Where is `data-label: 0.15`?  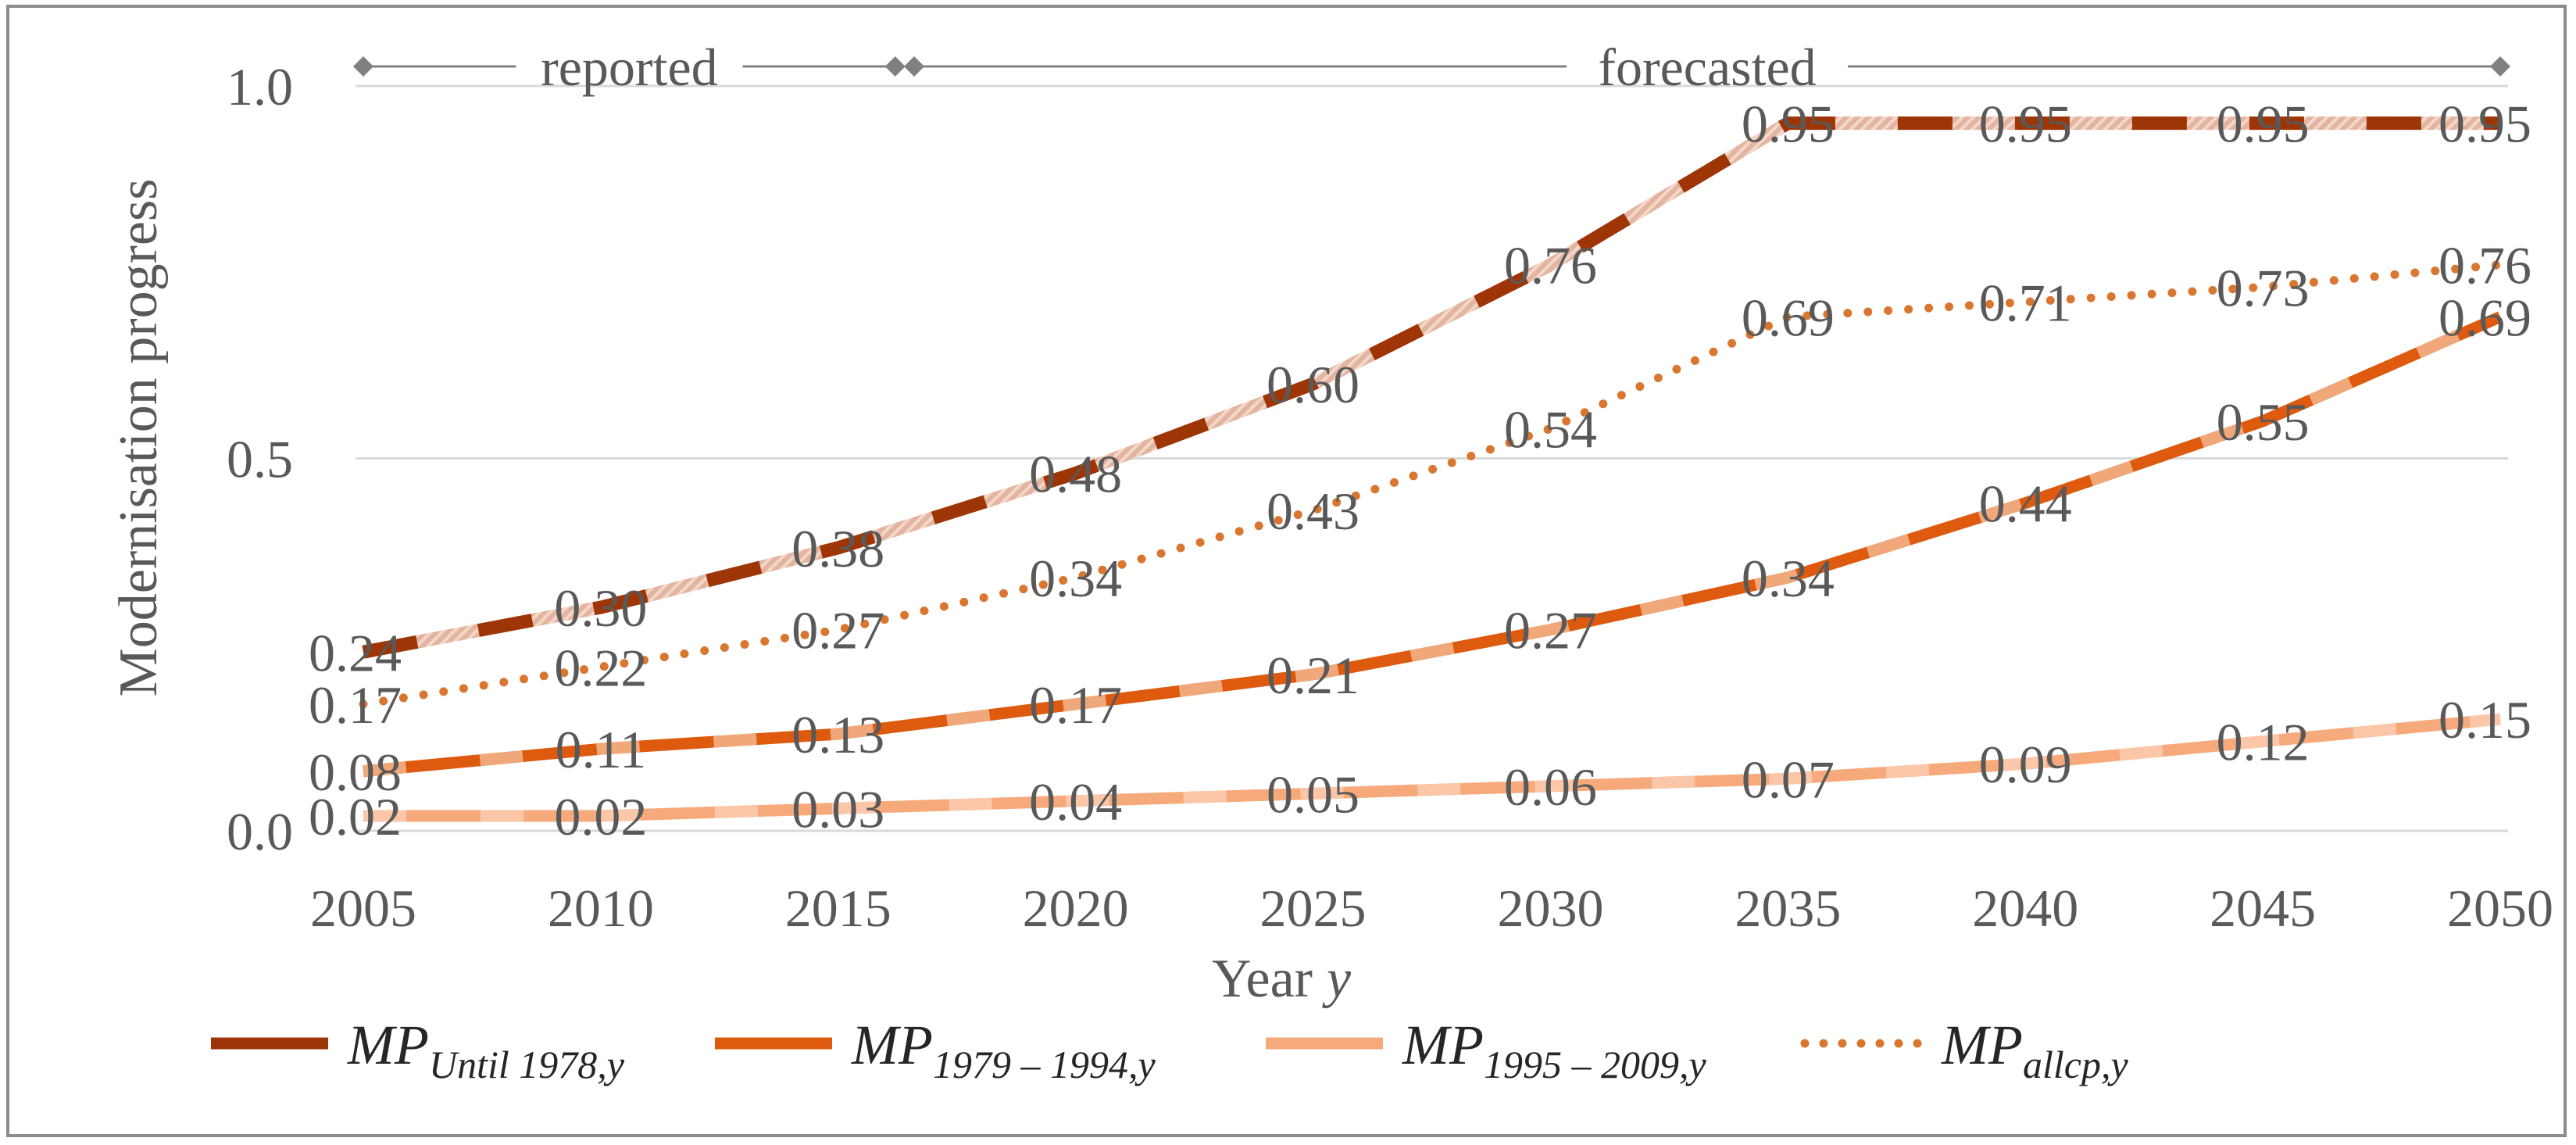 data-label: 0.15 is located at coordinates (2484, 720).